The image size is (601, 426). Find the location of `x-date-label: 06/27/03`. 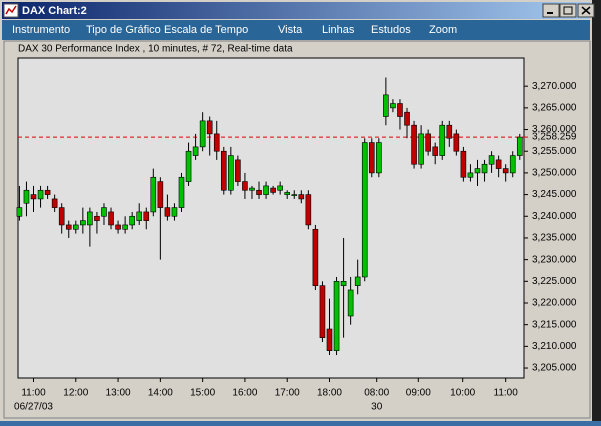

x-date-label: 06/27/03 is located at coordinates (33, 407).